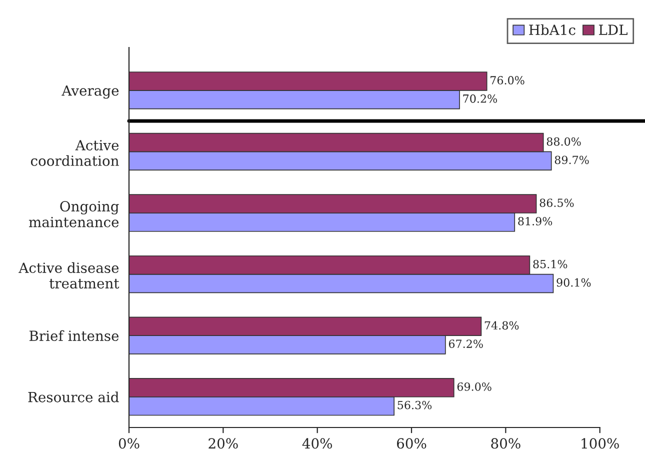 The width and height of the screenshot is (645, 475). Describe the element at coordinates (129, 443) in the screenshot. I see `x-tick-label: 0%` at that location.